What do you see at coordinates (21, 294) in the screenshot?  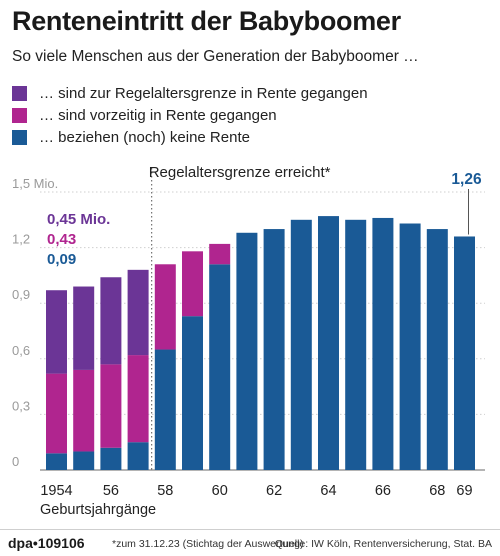 I see `y-tick-label: 0,9` at bounding box center [21, 294].